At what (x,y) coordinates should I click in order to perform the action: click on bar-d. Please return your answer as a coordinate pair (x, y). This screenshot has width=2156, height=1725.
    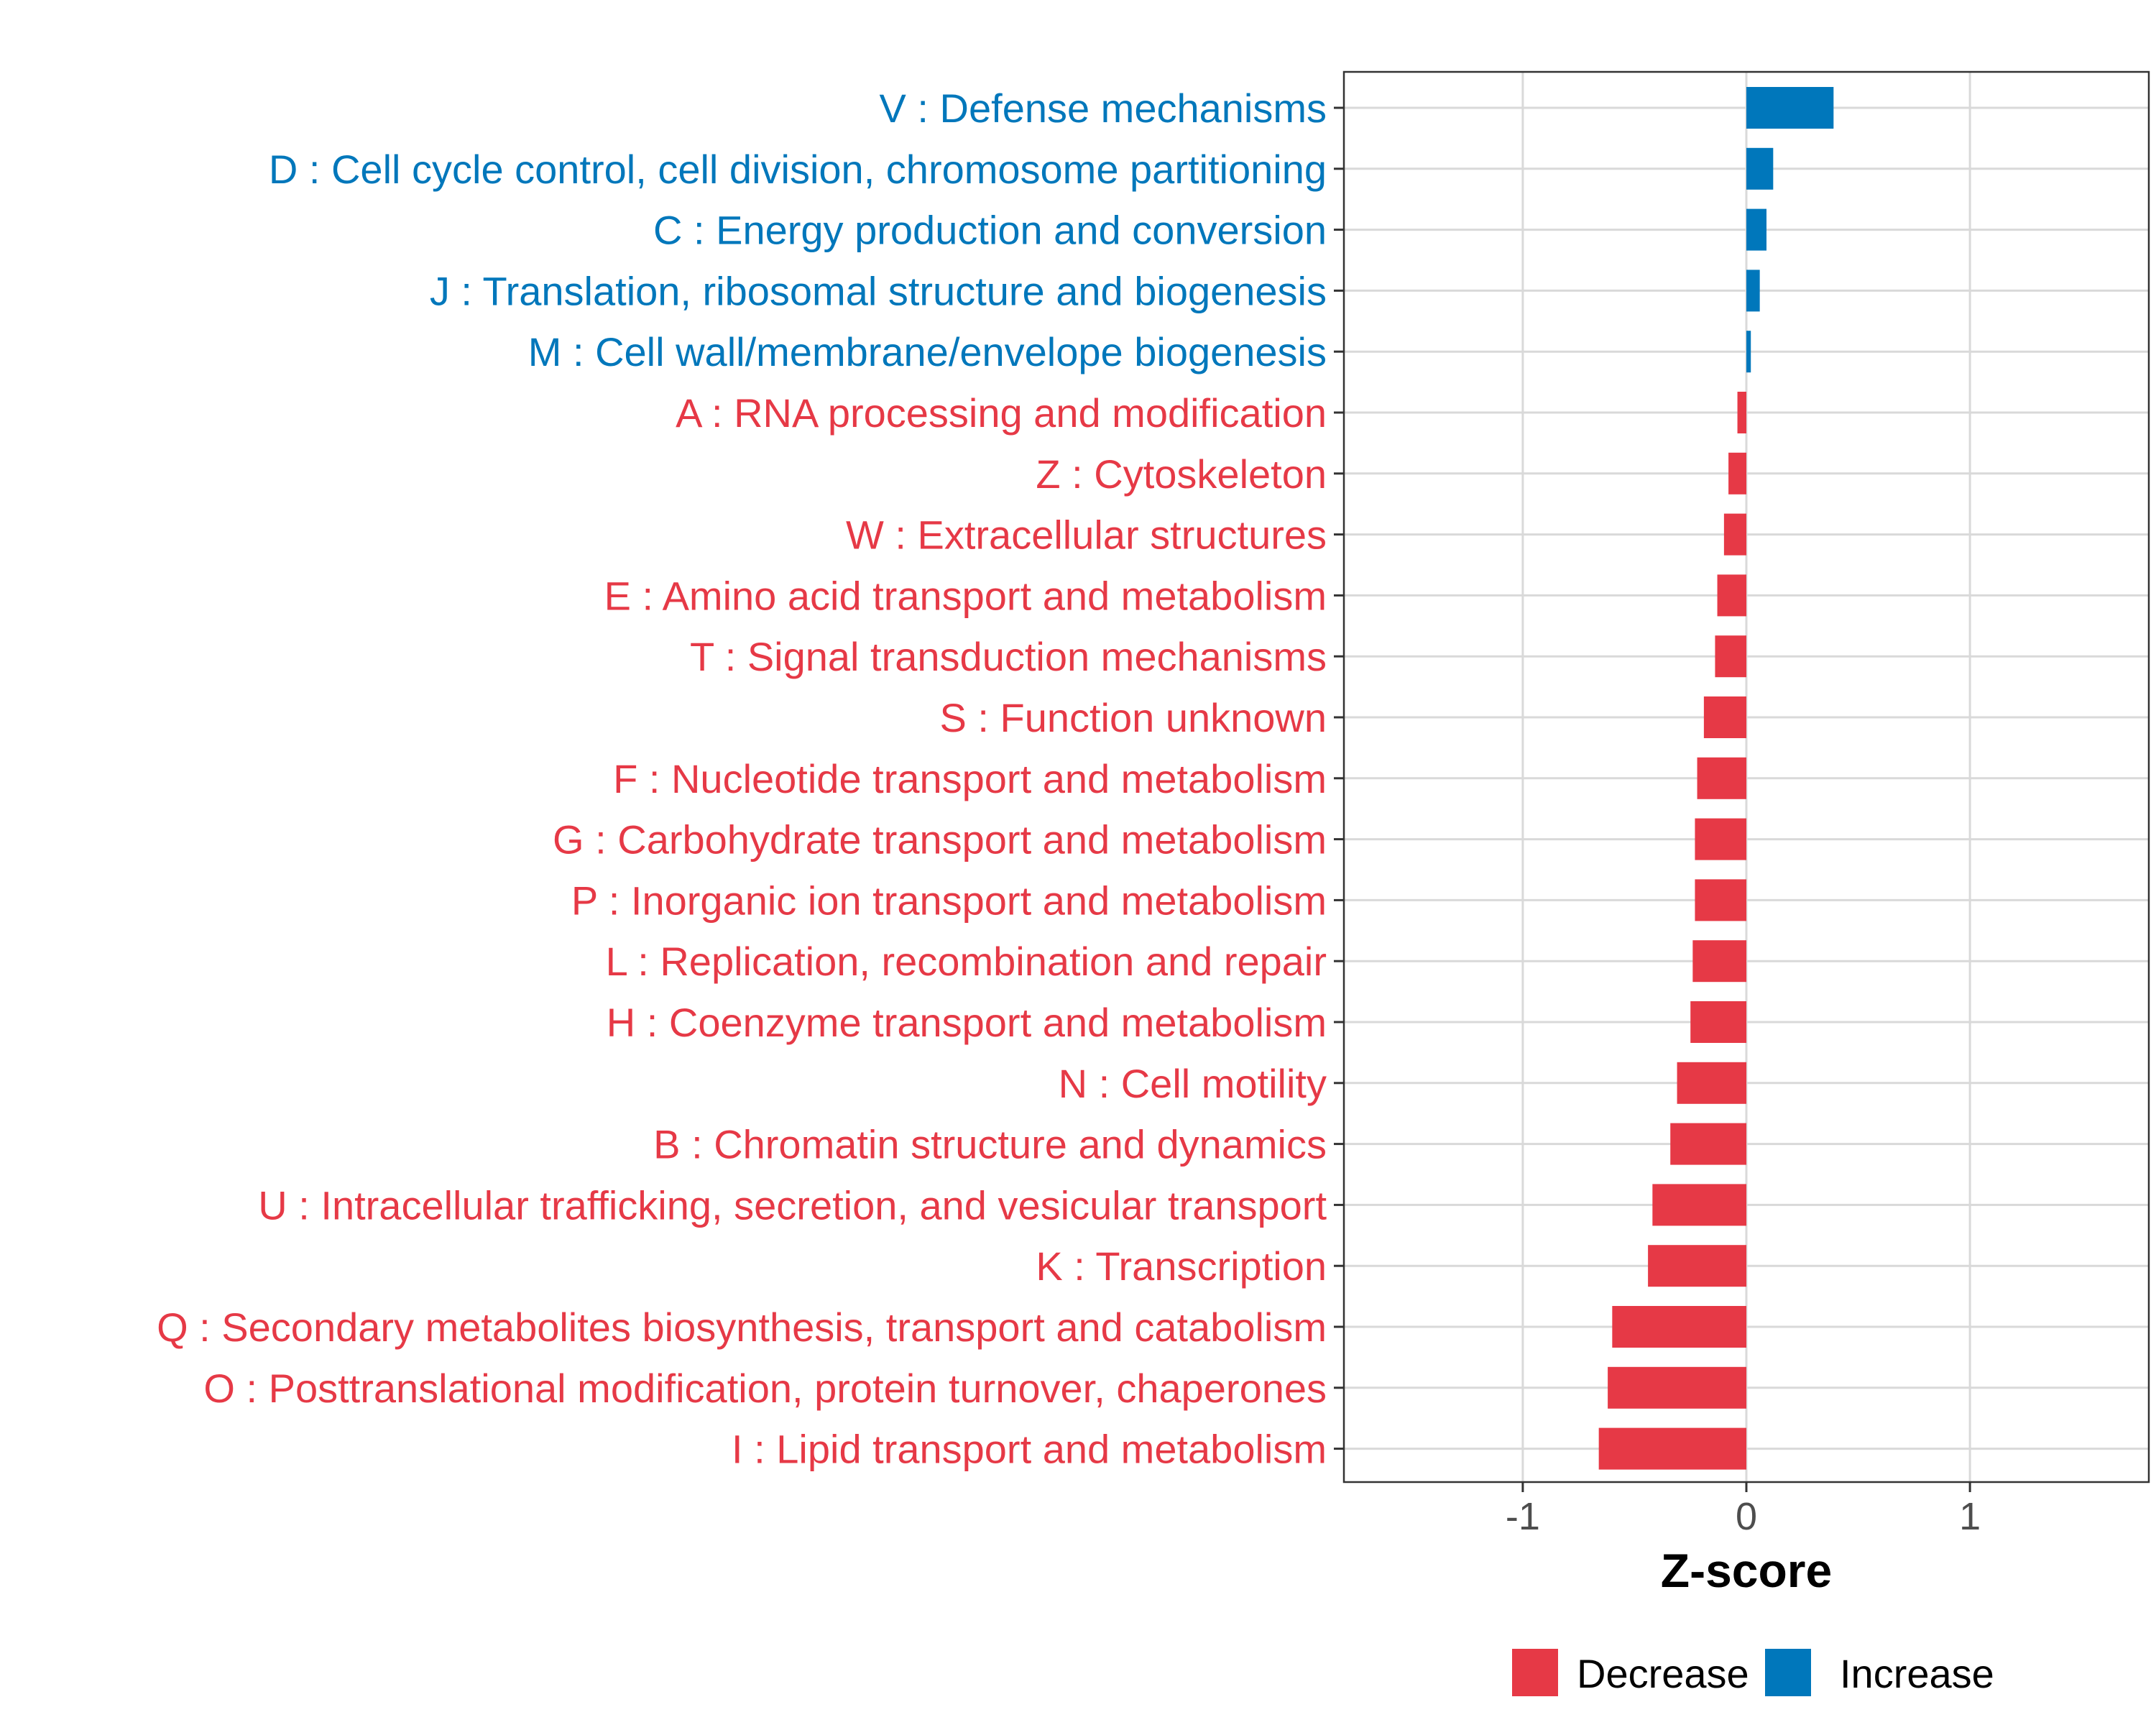
    Looking at the image, I should click on (1760, 168).